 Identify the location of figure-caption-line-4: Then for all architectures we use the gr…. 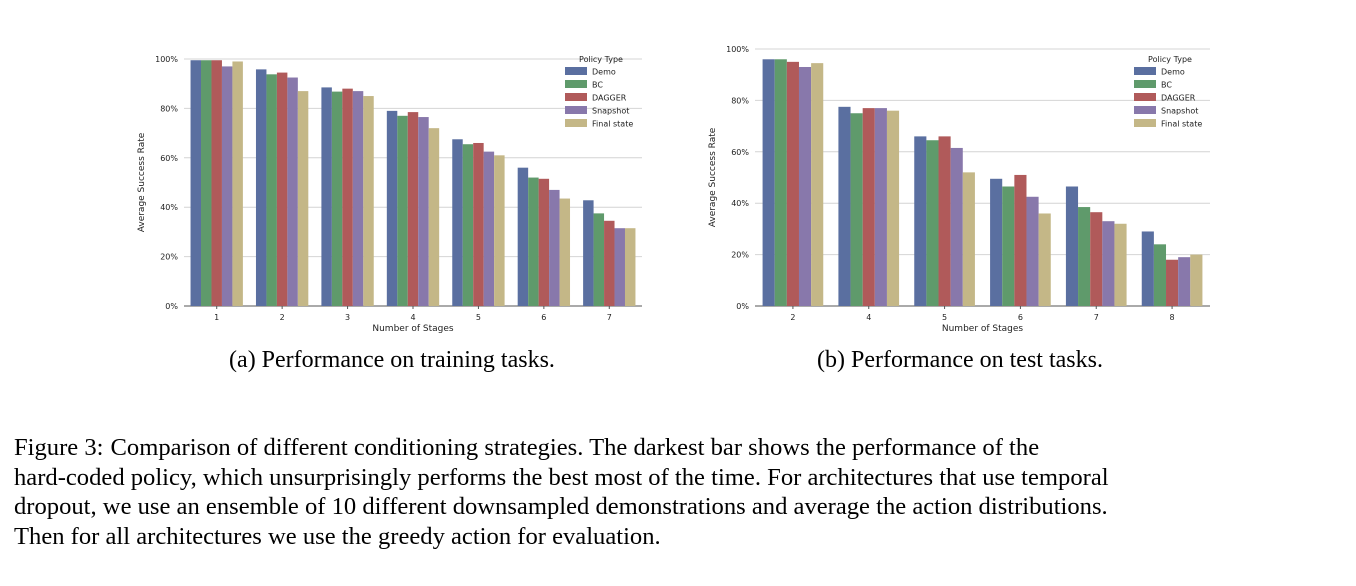
(337, 536).